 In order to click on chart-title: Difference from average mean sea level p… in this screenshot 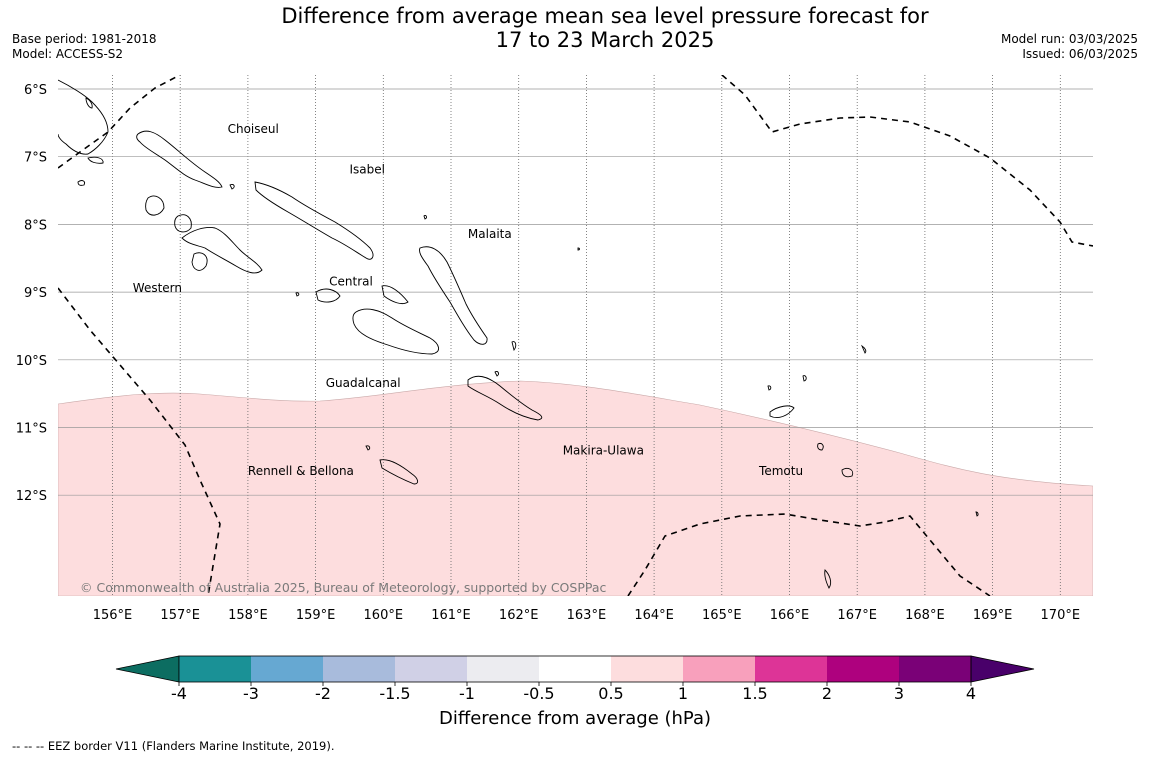, I will do `click(575, 28)`.